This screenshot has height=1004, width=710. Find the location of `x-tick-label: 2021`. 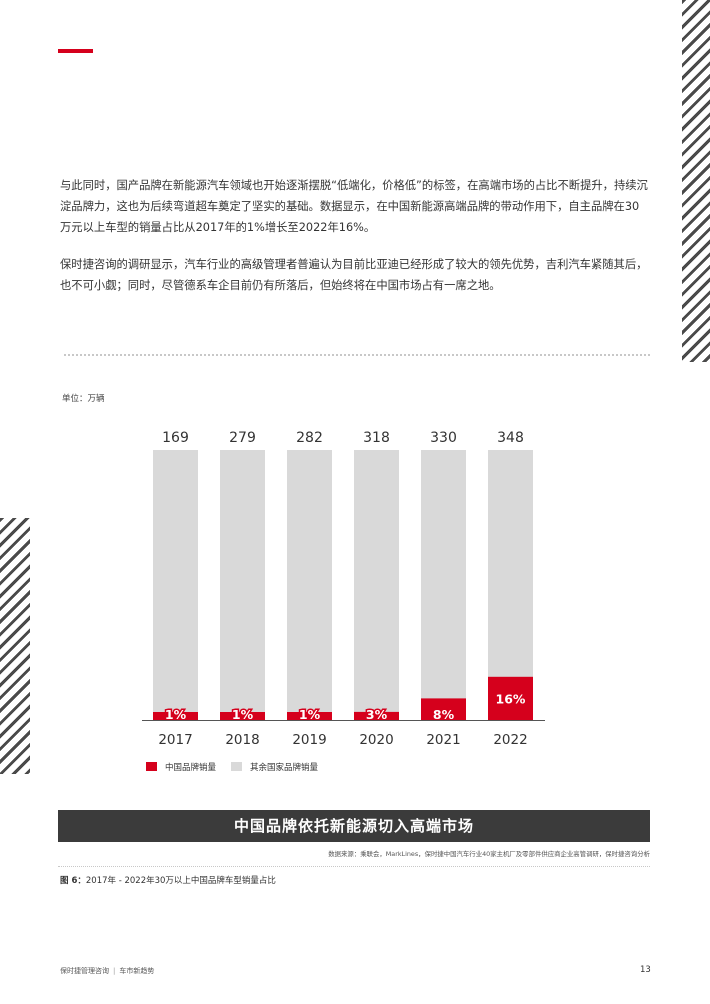

x-tick-label: 2021 is located at coordinates (443, 740).